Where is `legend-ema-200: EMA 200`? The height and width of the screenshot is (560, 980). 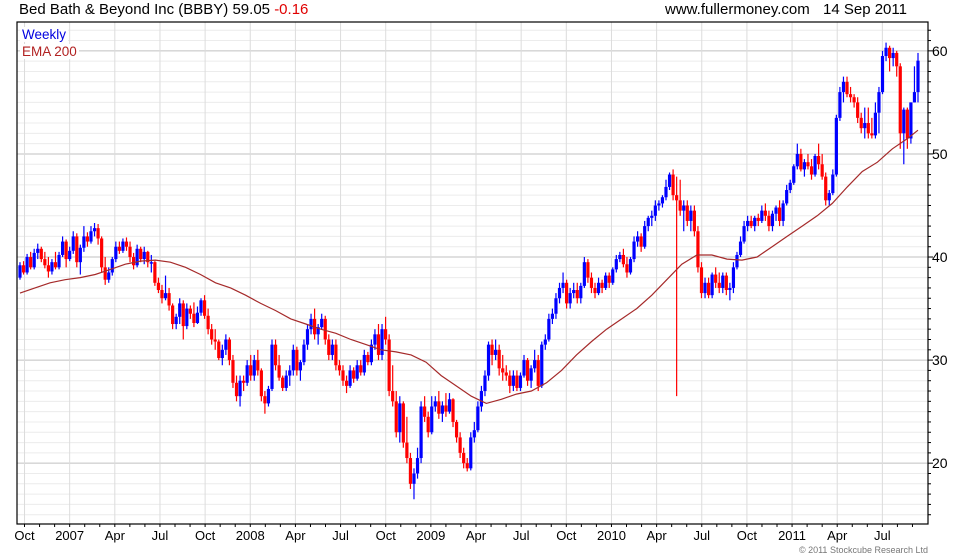
legend-ema-200: EMA 200 is located at coordinates (49, 51).